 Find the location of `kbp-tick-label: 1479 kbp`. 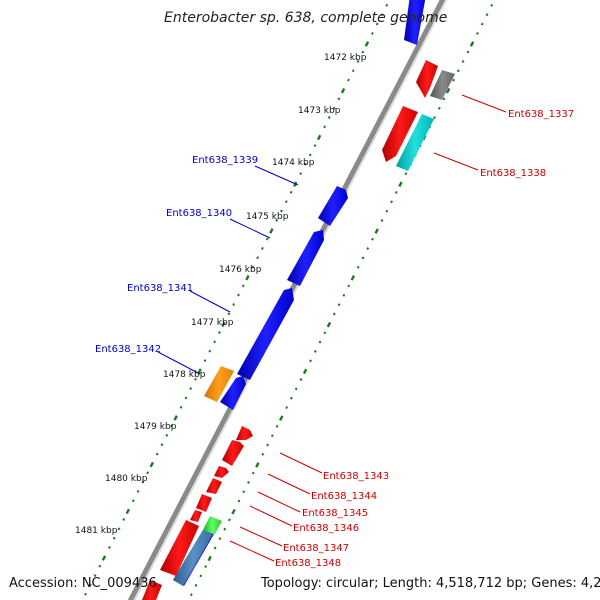

kbp-tick-label: 1479 kbp is located at coordinates (155, 427).